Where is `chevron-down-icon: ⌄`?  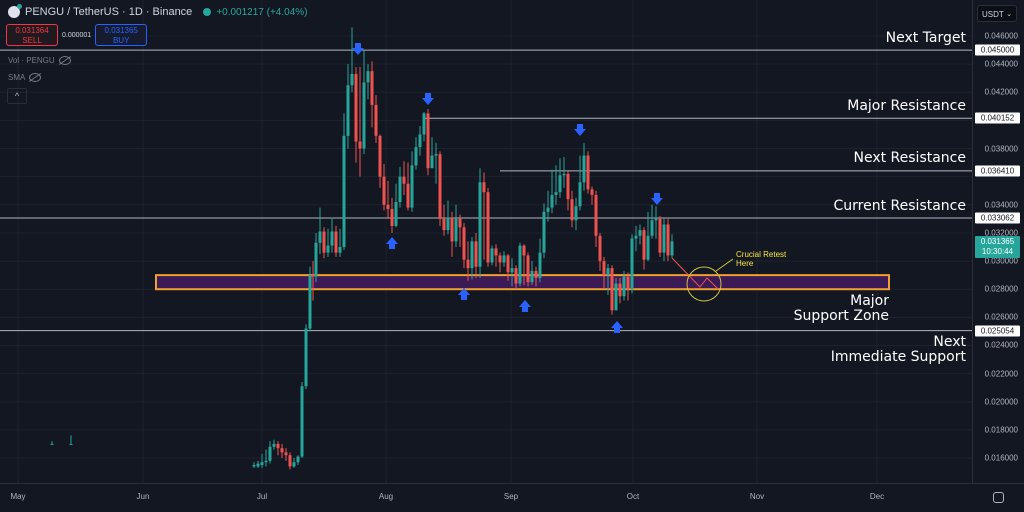
chevron-down-icon: ⌄ is located at coordinates (1009, 14).